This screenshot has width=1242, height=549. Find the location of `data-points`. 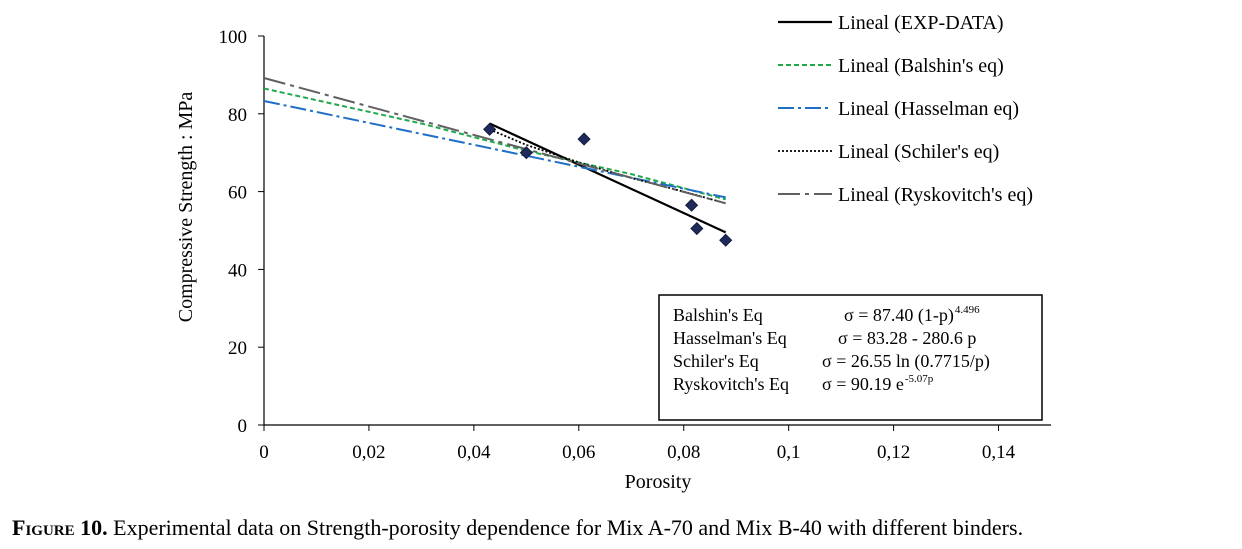

data-points is located at coordinates (608, 184).